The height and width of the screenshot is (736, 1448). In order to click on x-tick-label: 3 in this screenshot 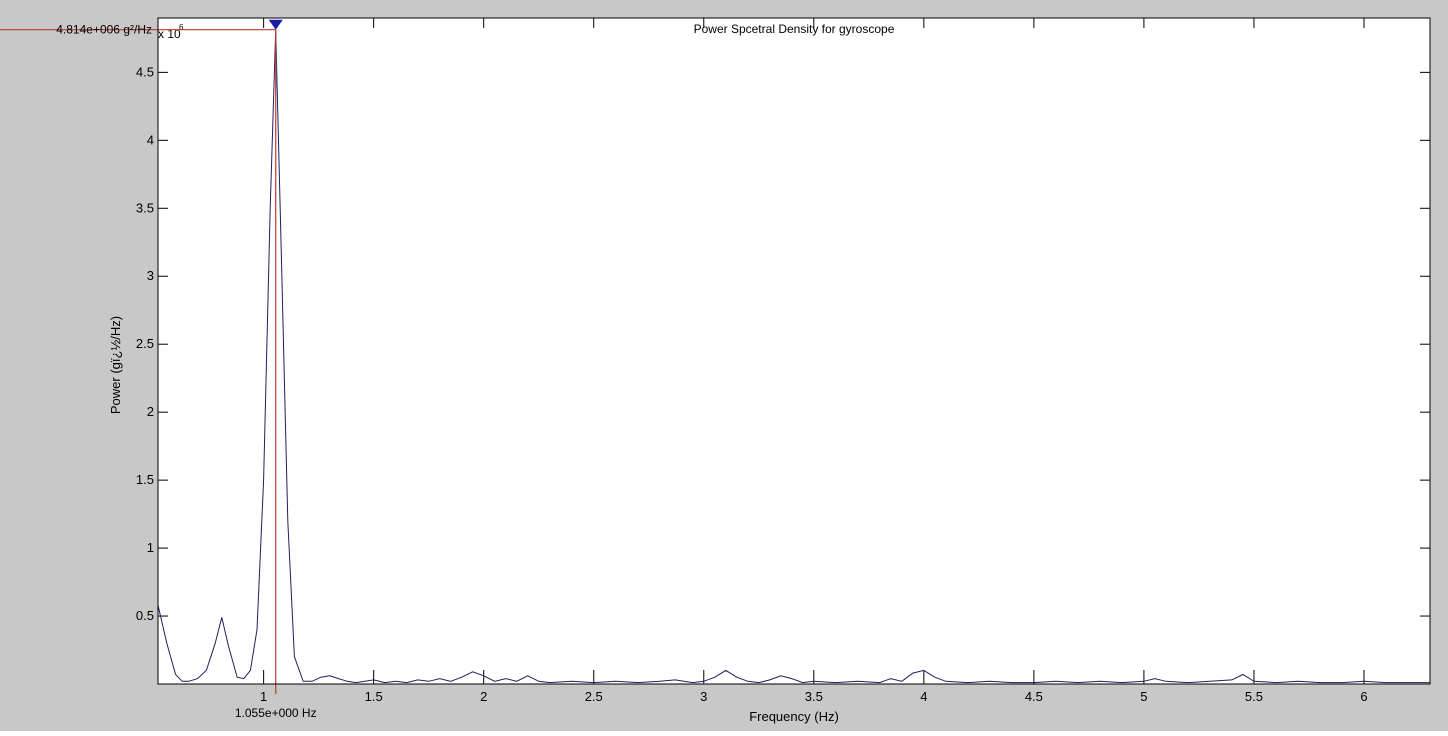, I will do `click(703, 696)`.